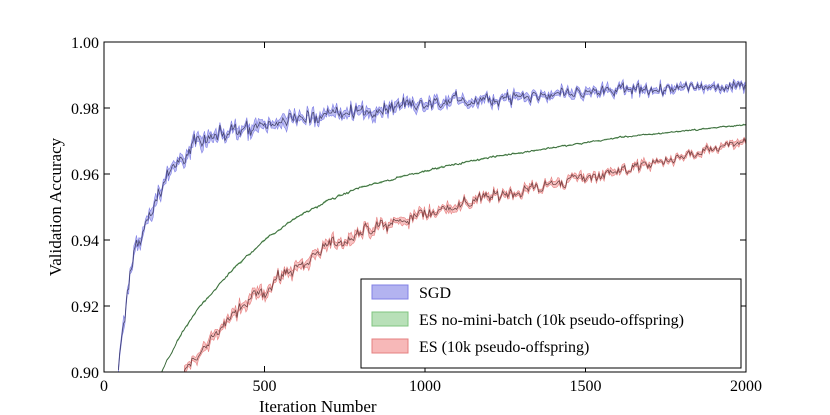 Image resolution: width=830 pixels, height=415 pixels. I want to click on y-tick-label: 0.92, so click(85, 307).